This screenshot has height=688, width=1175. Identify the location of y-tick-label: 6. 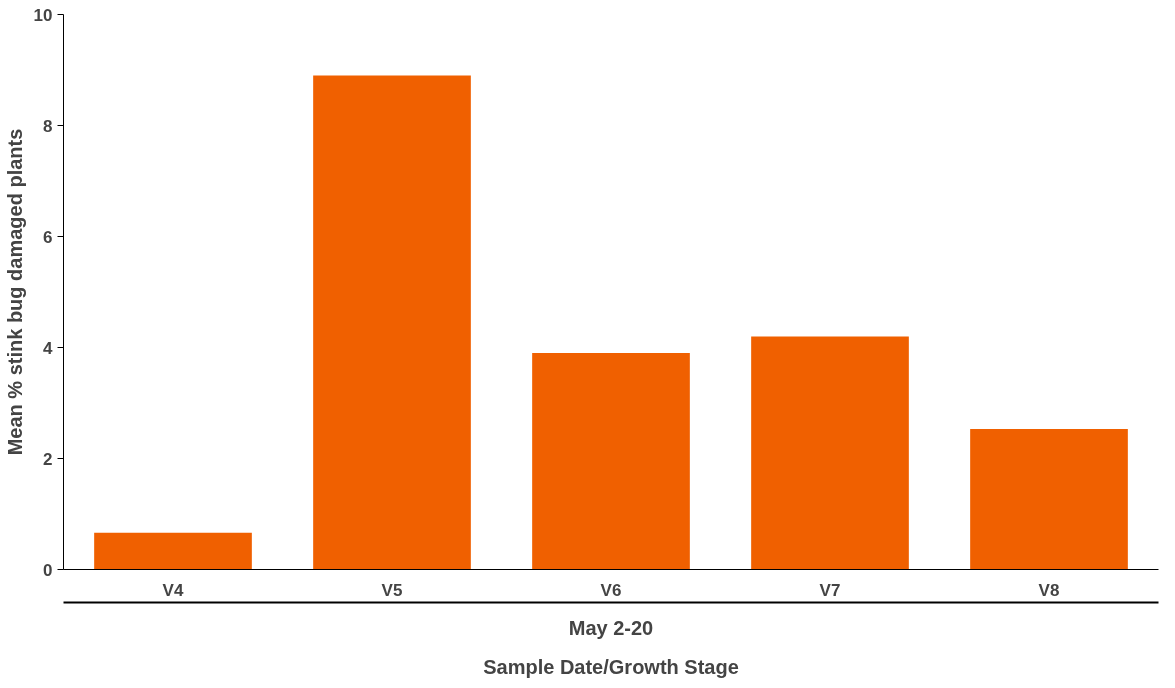
(48, 237).